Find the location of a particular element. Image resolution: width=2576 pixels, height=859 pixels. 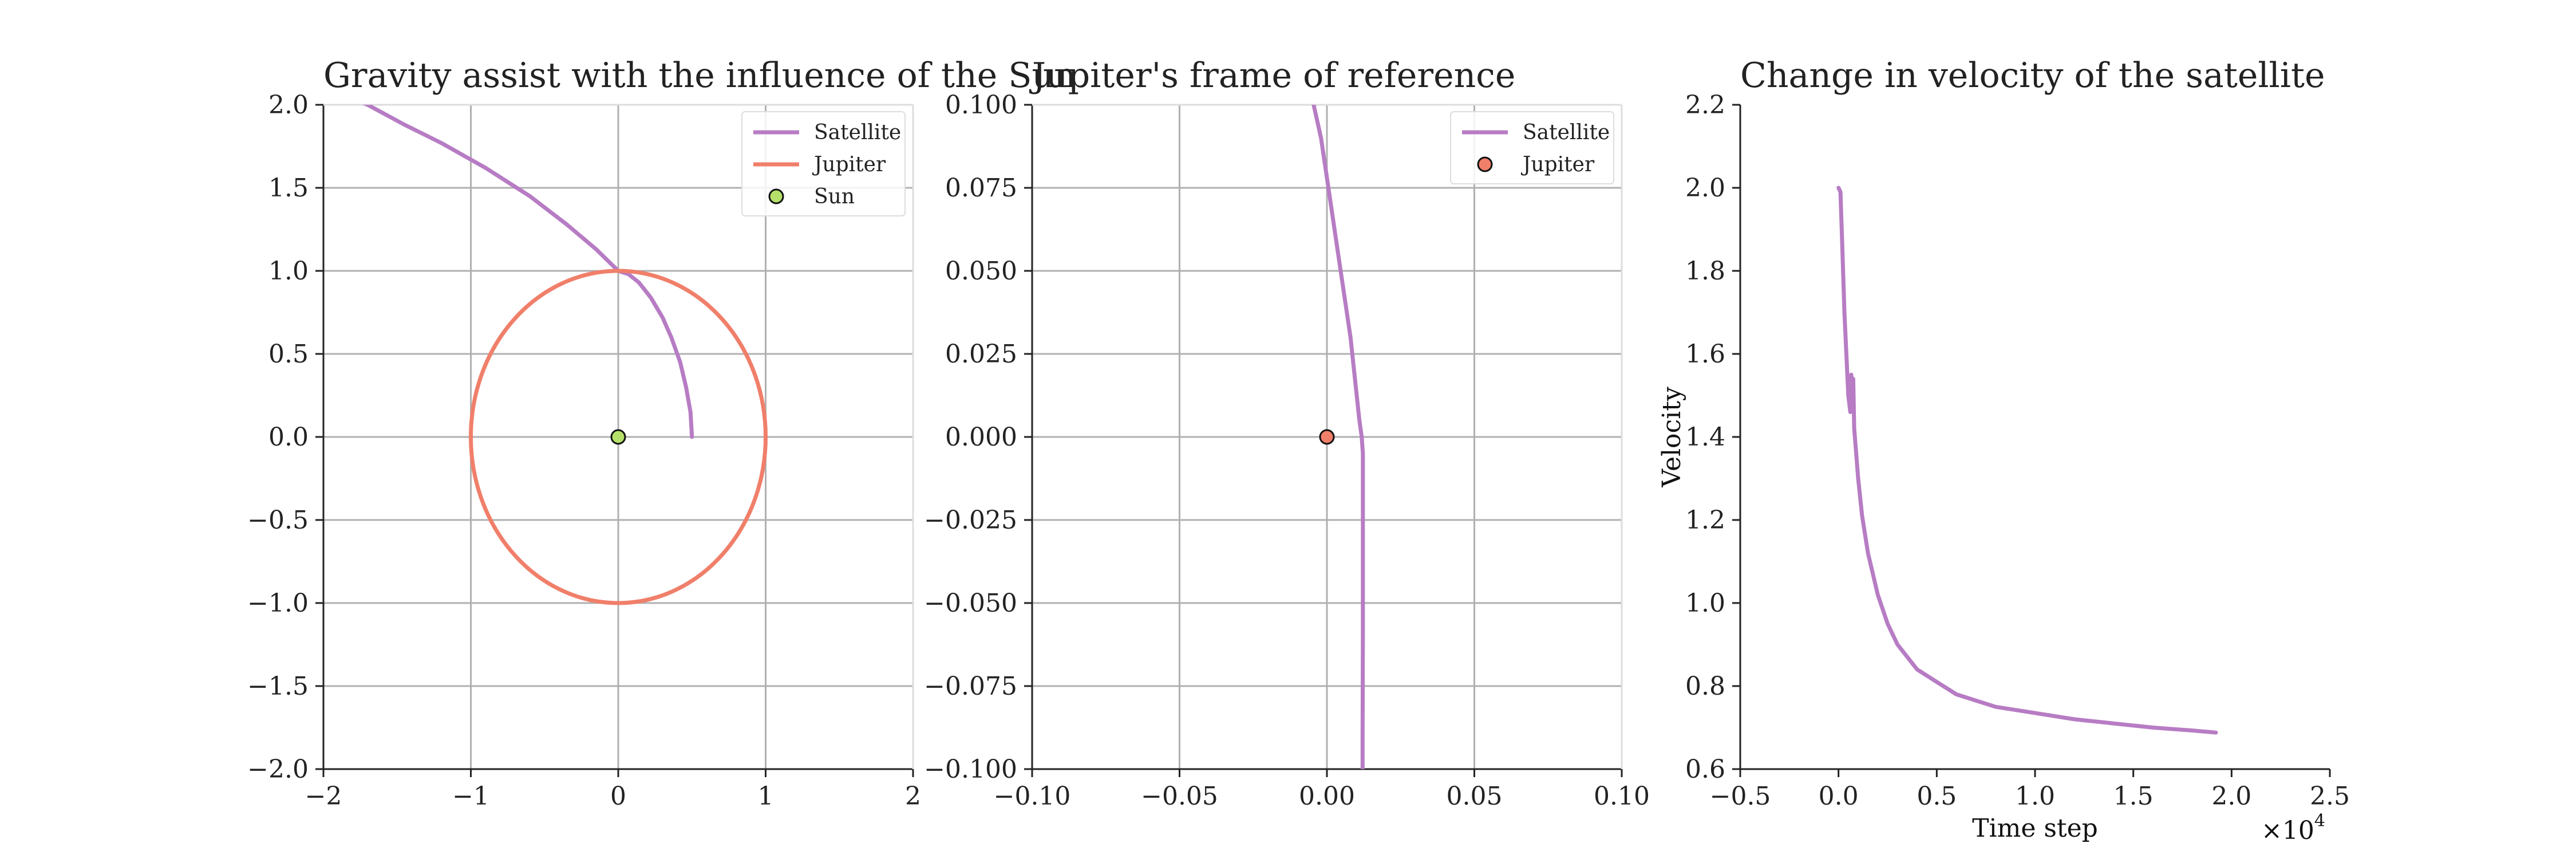

x-tick-label: 0 is located at coordinates (618, 796).